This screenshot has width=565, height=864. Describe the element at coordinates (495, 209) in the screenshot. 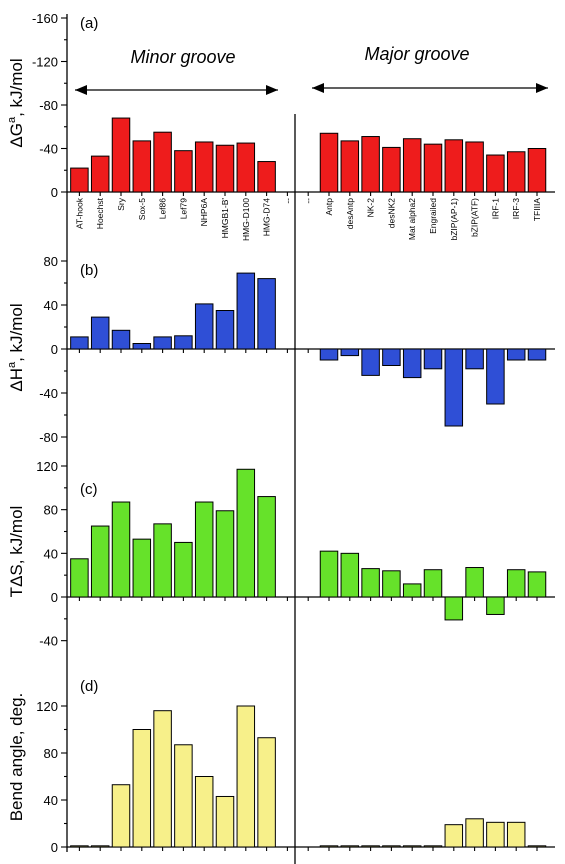

I see `category-label-20: IRF-1` at that location.